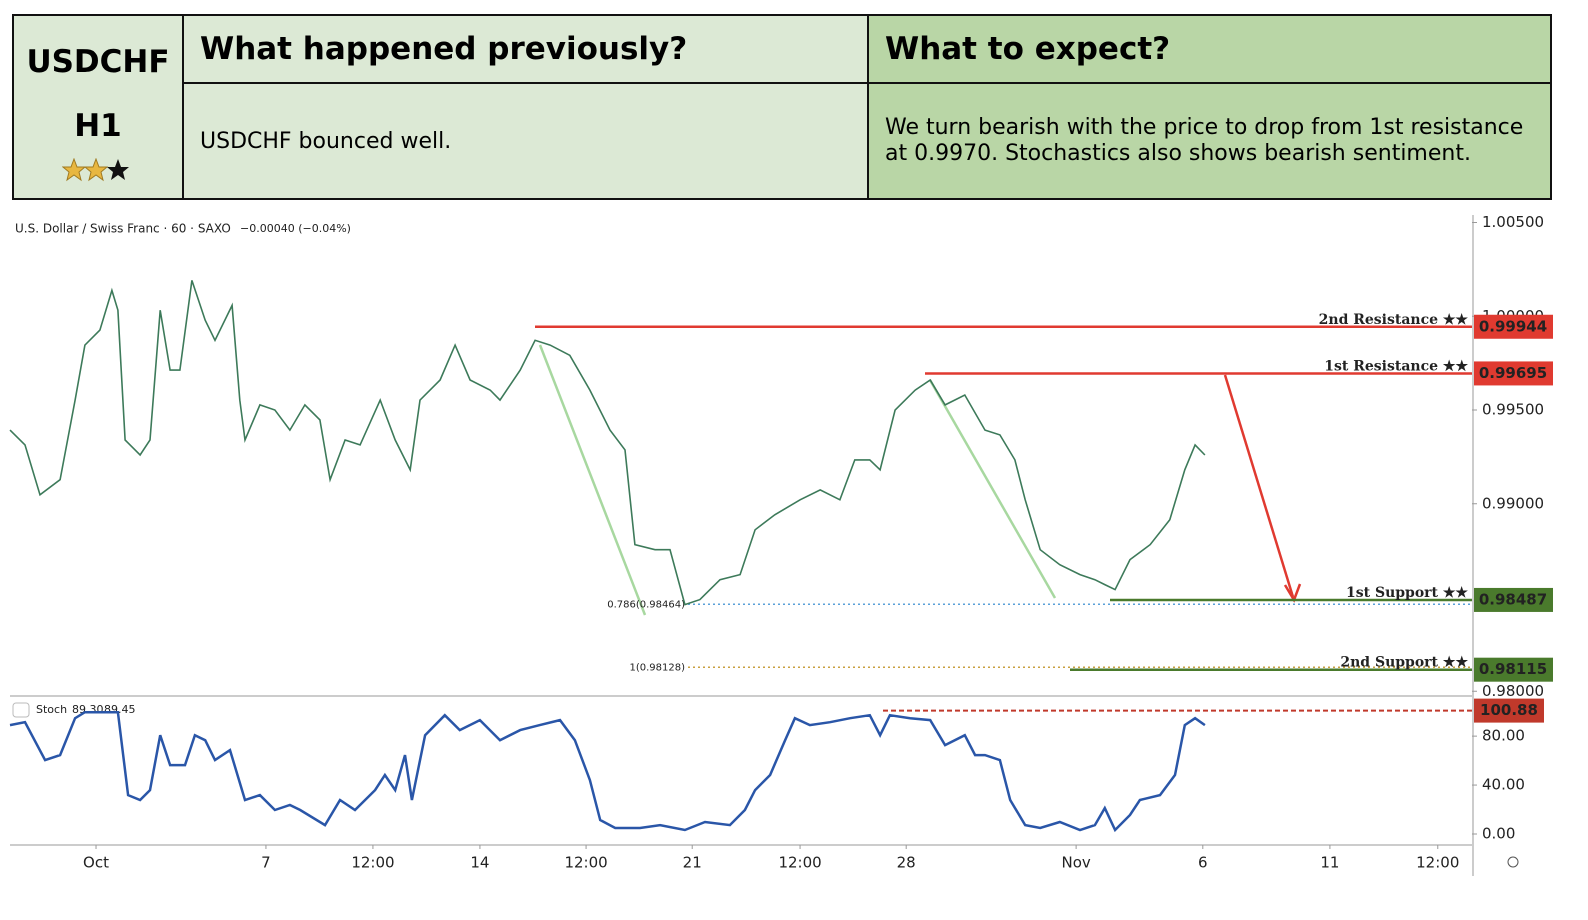 The height and width of the screenshot is (920, 1588). Describe the element at coordinates (1203, 863) in the screenshot. I see `x-tick-label: 6` at that location.